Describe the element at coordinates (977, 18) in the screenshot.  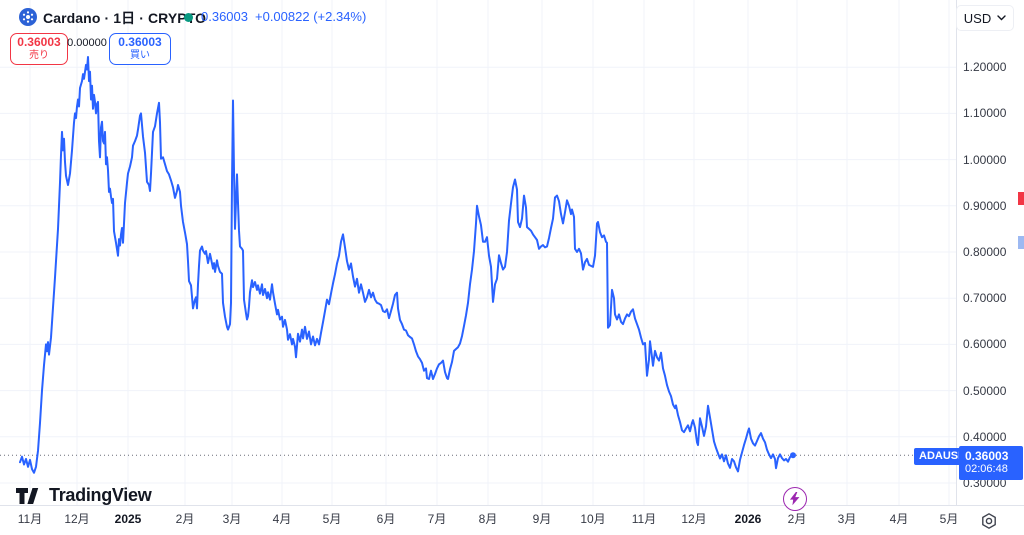
I see `currency-value: USD` at that location.